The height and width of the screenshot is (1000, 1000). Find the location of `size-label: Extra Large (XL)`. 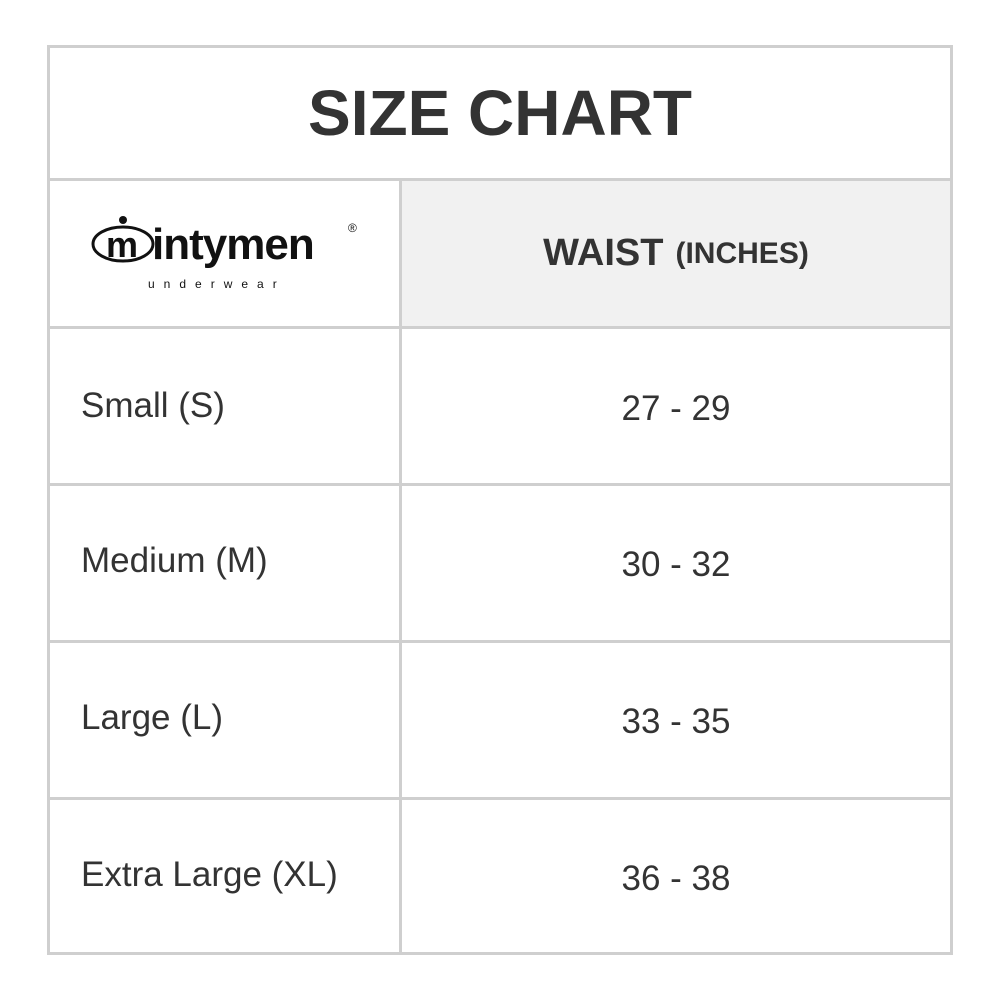

size-label: Extra Large (XL) is located at coordinates (209, 874).